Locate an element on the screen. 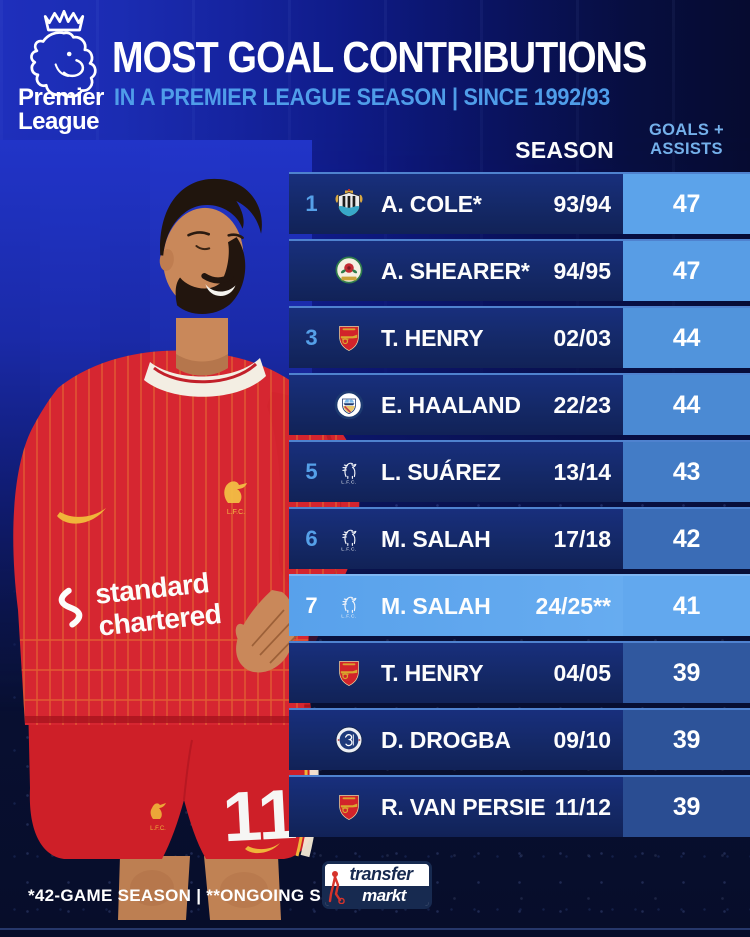 The height and width of the screenshot is (937, 750). rank-label: 6 is located at coordinates (311, 538).